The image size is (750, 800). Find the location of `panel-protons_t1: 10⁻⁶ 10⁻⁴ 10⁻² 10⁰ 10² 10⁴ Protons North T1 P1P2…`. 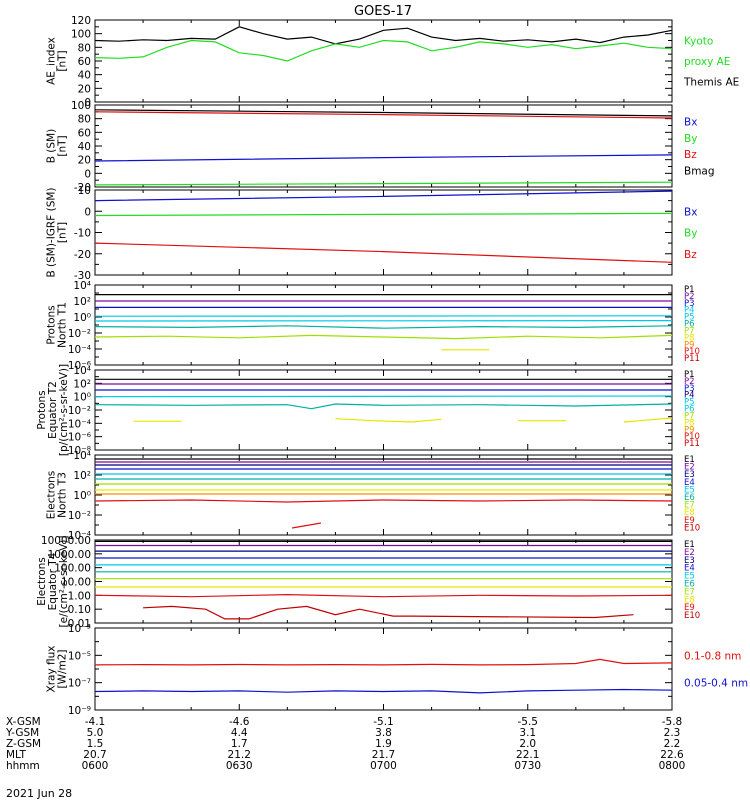

panel-protons_t1: 10⁻⁶ 10⁻⁴ 10⁻² 10⁰ 10² 10⁴ Protons North T1 P1P2… is located at coordinates (373, 326).